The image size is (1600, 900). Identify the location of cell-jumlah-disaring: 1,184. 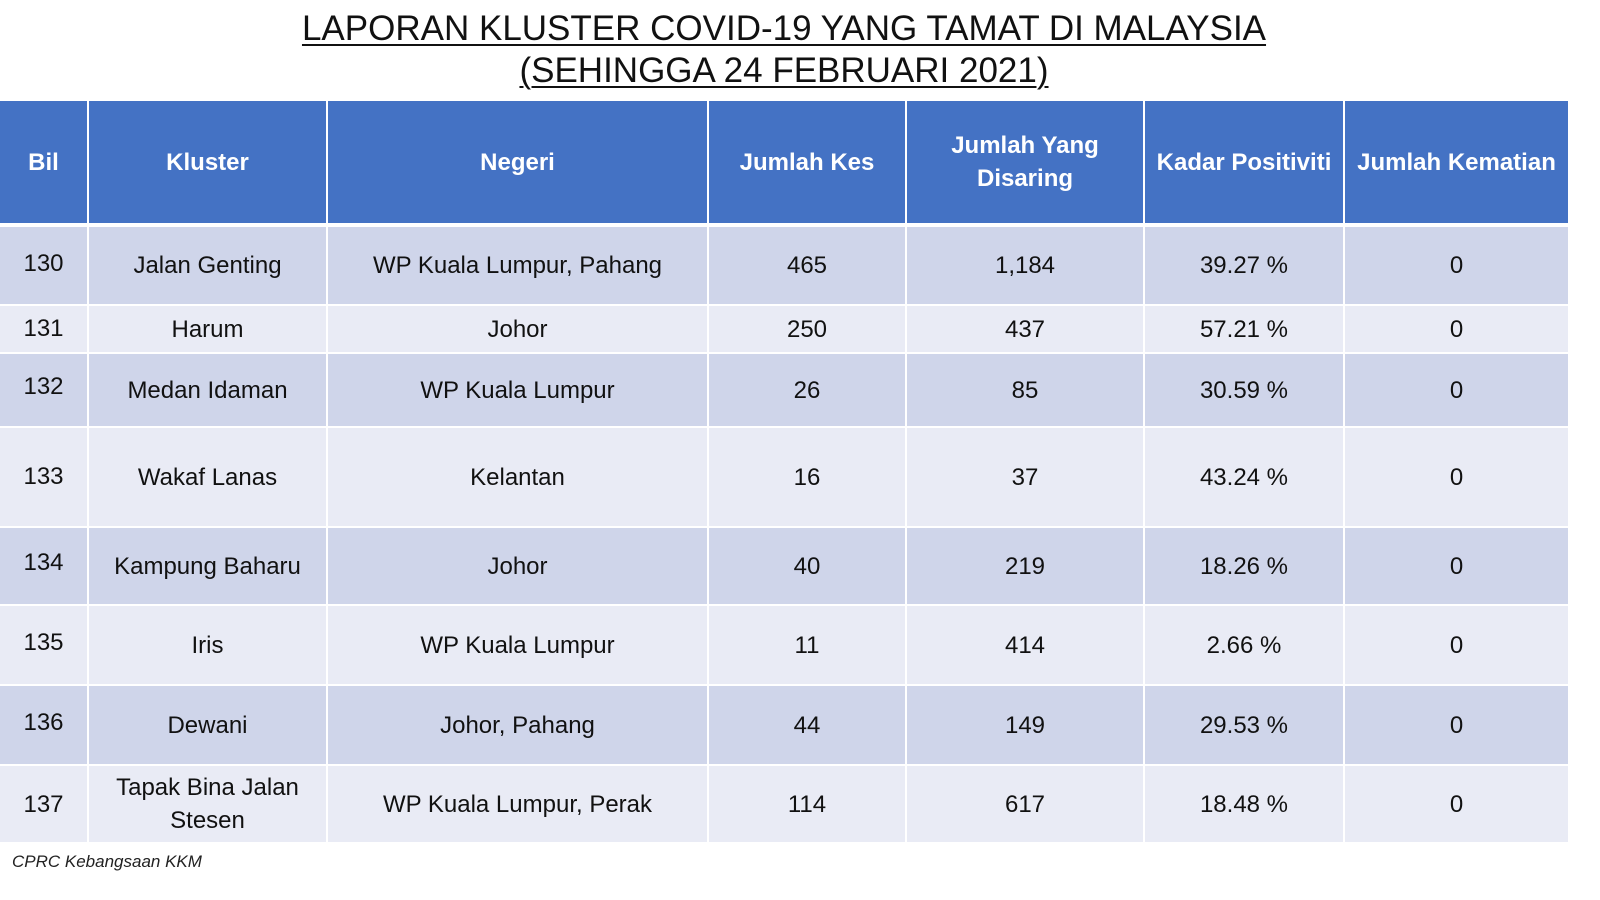
(1025, 265).